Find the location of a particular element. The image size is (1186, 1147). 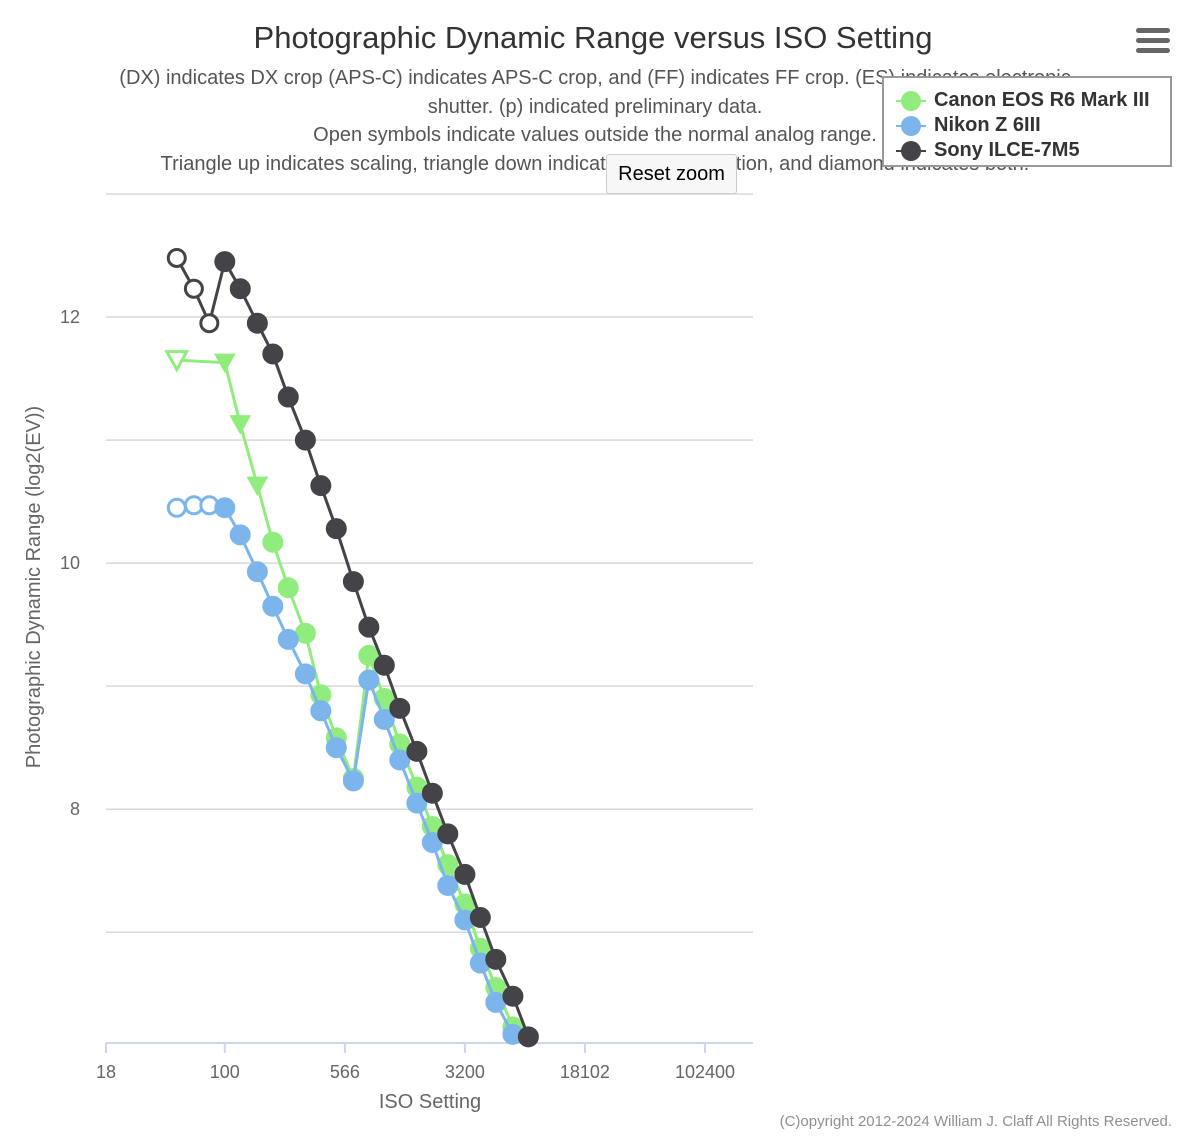

legend-label: Canon EOS R6 Mark III is located at coordinates (1042, 100).